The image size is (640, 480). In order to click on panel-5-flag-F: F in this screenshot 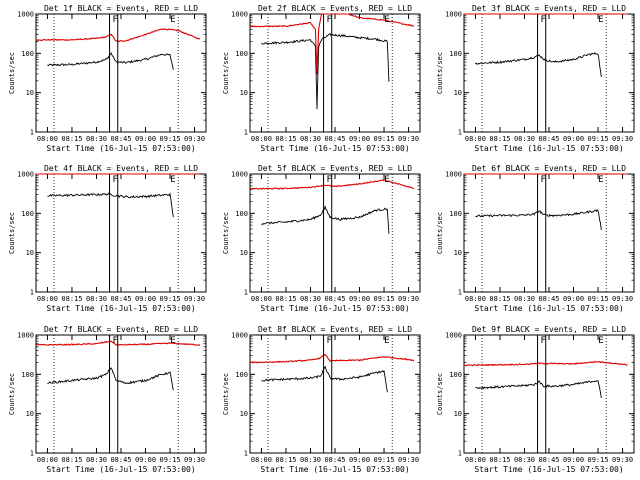, I will do `click(329, 180)`.